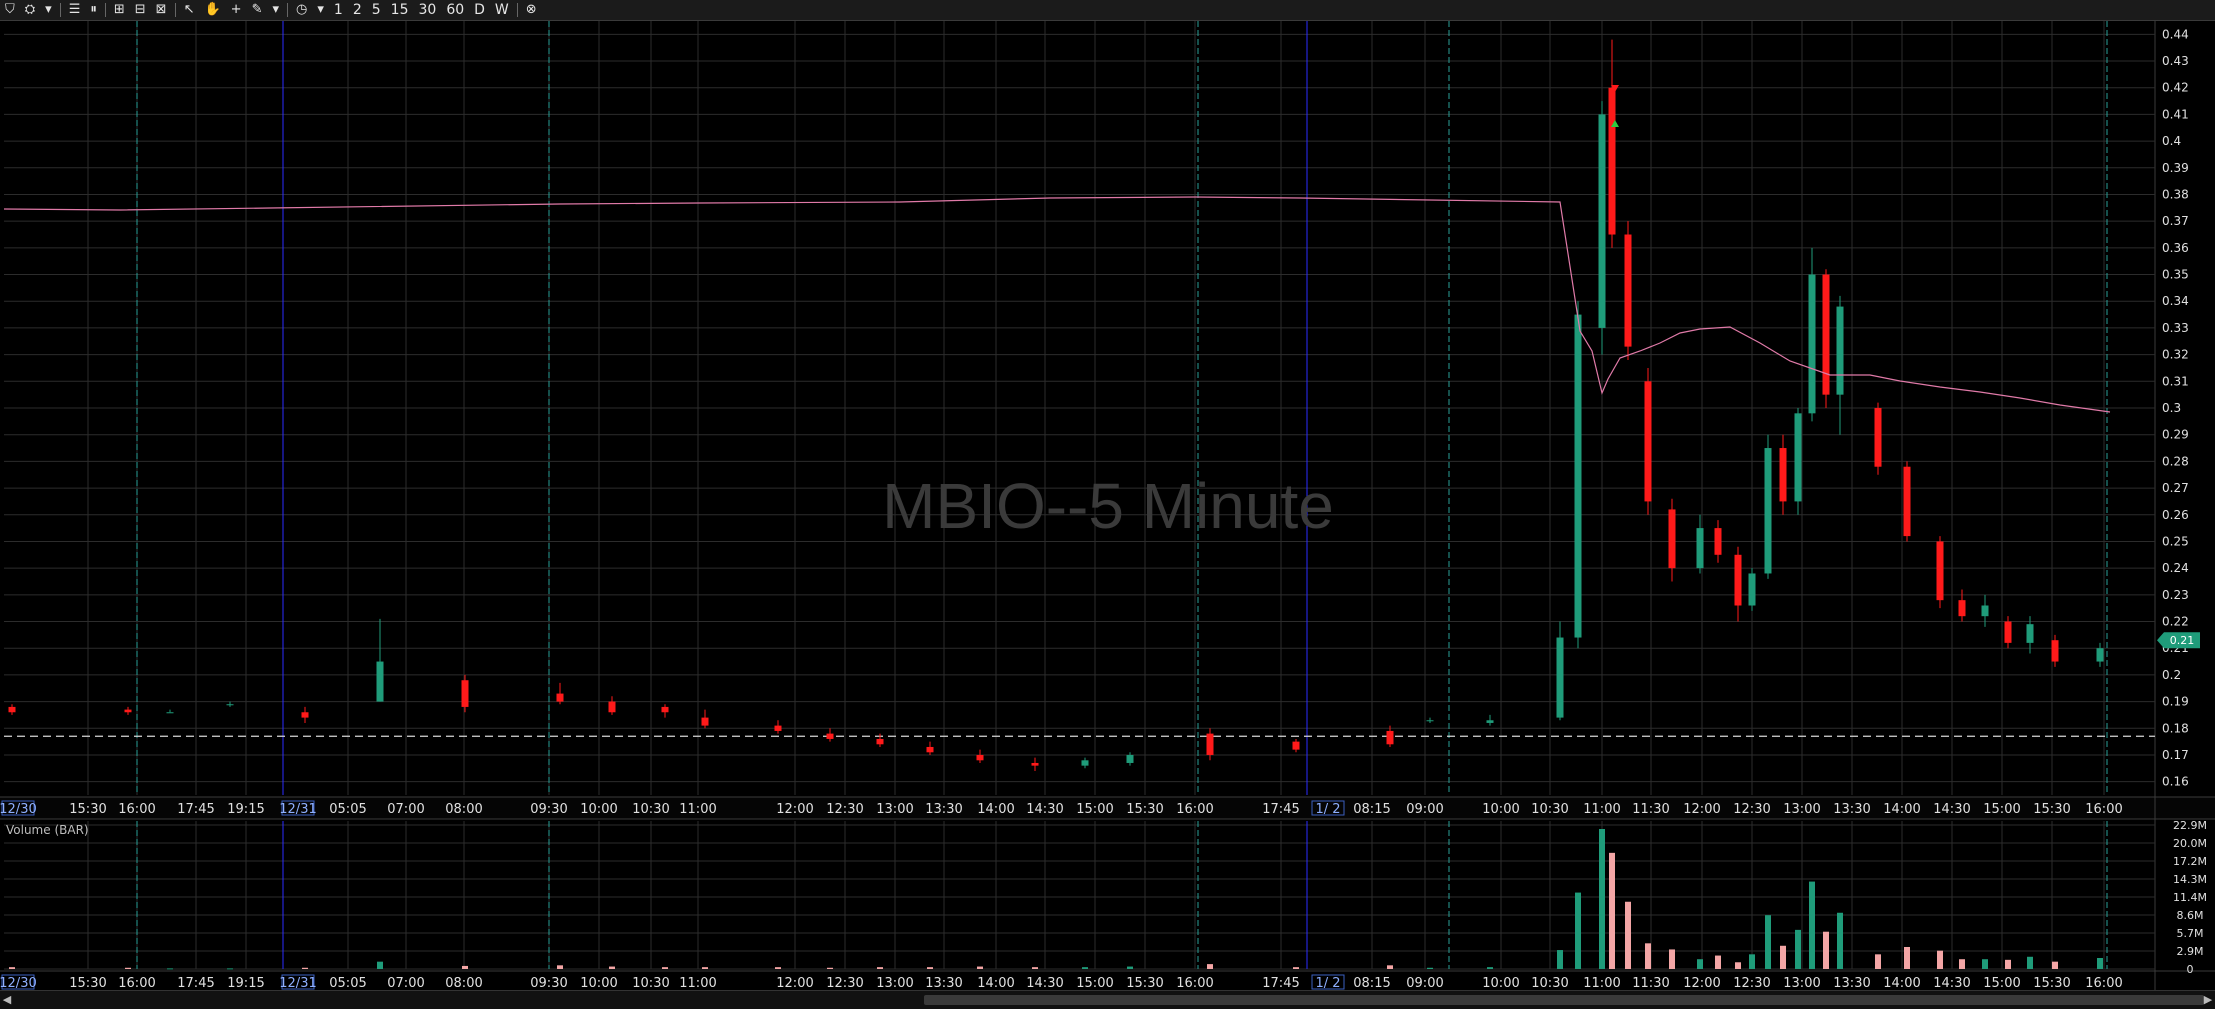 The width and height of the screenshot is (2215, 1009). I want to click on timeframe-w-button: W, so click(501, 10).